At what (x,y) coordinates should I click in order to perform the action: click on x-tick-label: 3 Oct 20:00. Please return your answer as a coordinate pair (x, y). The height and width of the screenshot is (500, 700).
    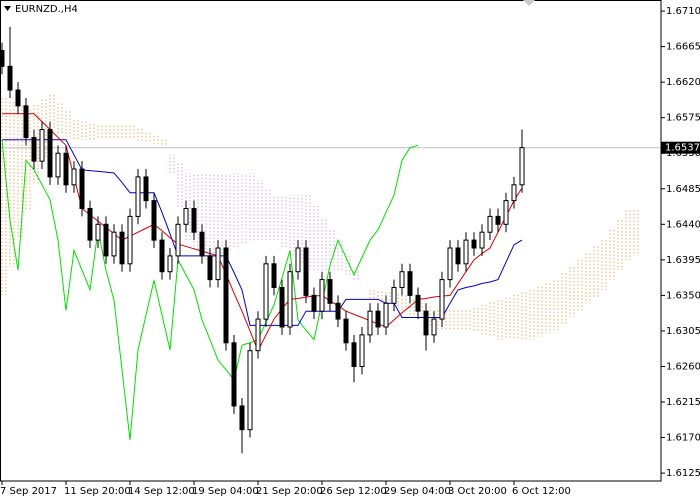
    Looking at the image, I should click on (477, 491).